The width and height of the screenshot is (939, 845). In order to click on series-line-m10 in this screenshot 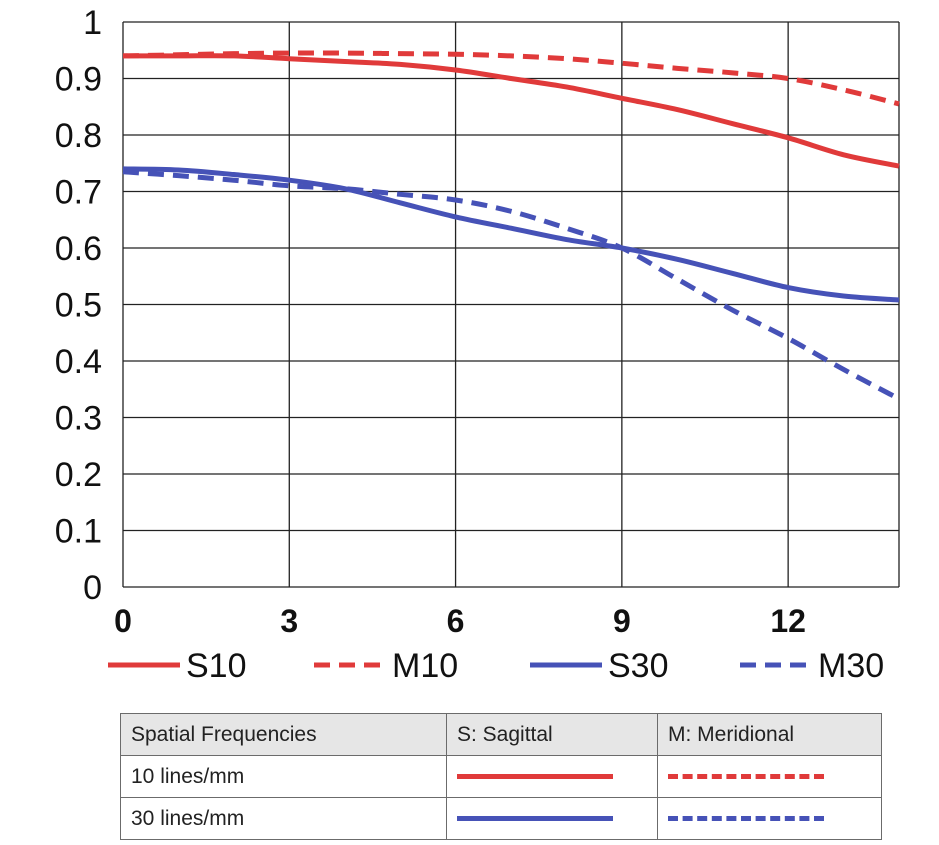, I will do `click(511, 78)`.